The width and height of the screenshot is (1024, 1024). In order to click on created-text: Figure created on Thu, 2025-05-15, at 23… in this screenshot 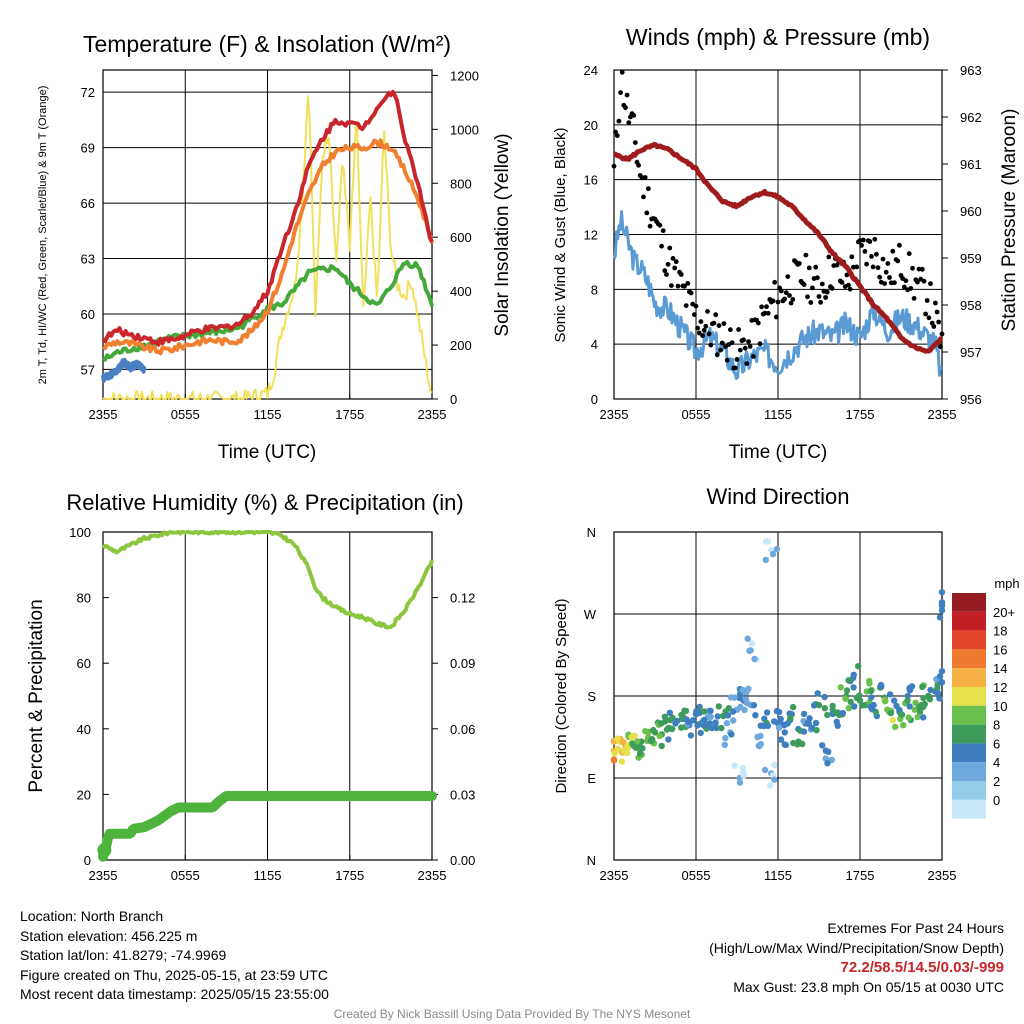, I will do `click(174, 974)`.